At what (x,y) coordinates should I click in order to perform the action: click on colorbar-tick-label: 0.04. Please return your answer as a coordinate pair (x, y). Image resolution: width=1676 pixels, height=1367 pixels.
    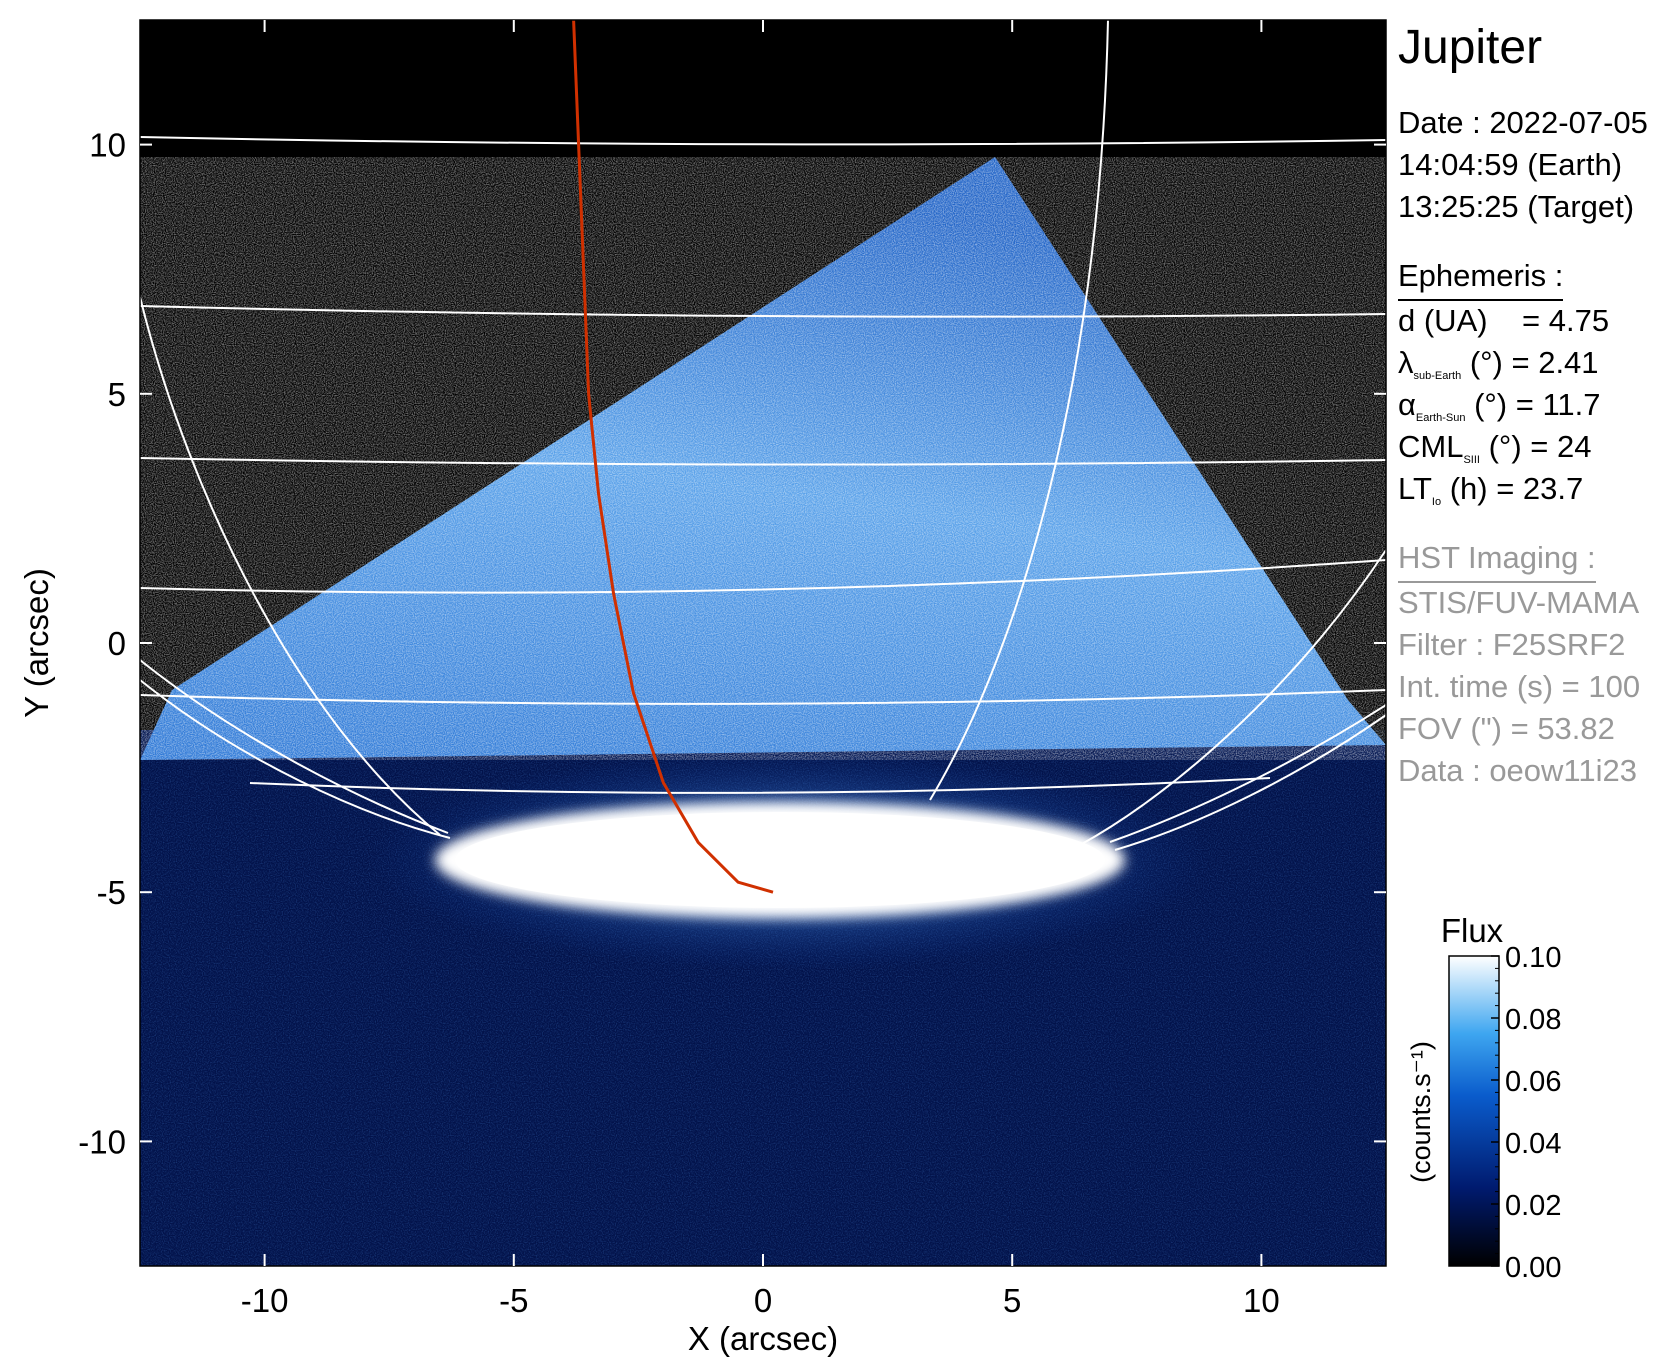
    Looking at the image, I should click on (1533, 1144).